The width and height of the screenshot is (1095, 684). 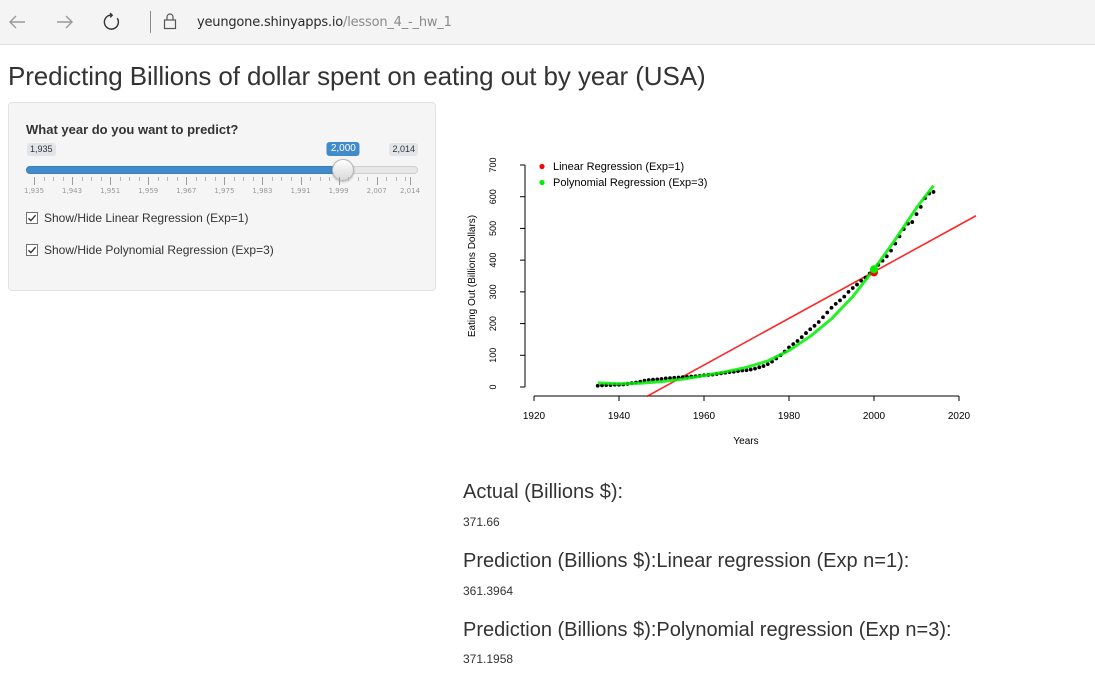 What do you see at coordinates (410, 191) in the screenshot?
I see `slider-tick-label: 2,014` at bounding box center [410, 191].